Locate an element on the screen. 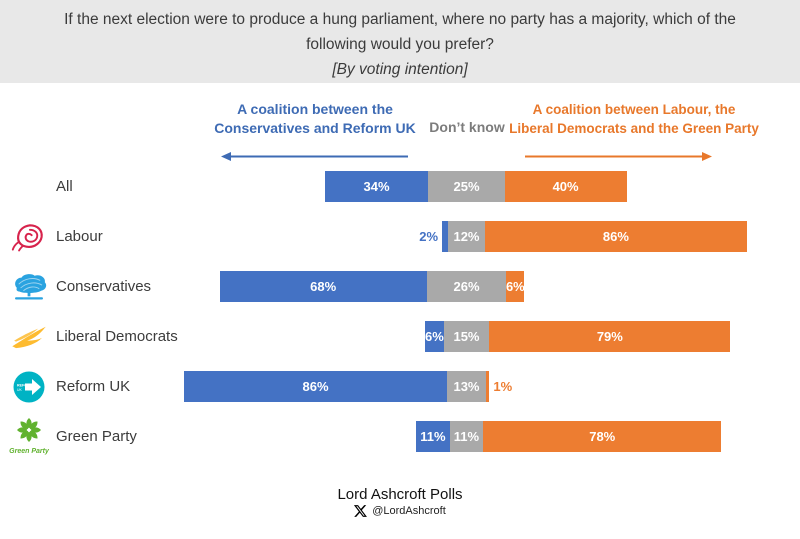  segment-coalition-con-reform: 6% is located at coordinates (434, 336).